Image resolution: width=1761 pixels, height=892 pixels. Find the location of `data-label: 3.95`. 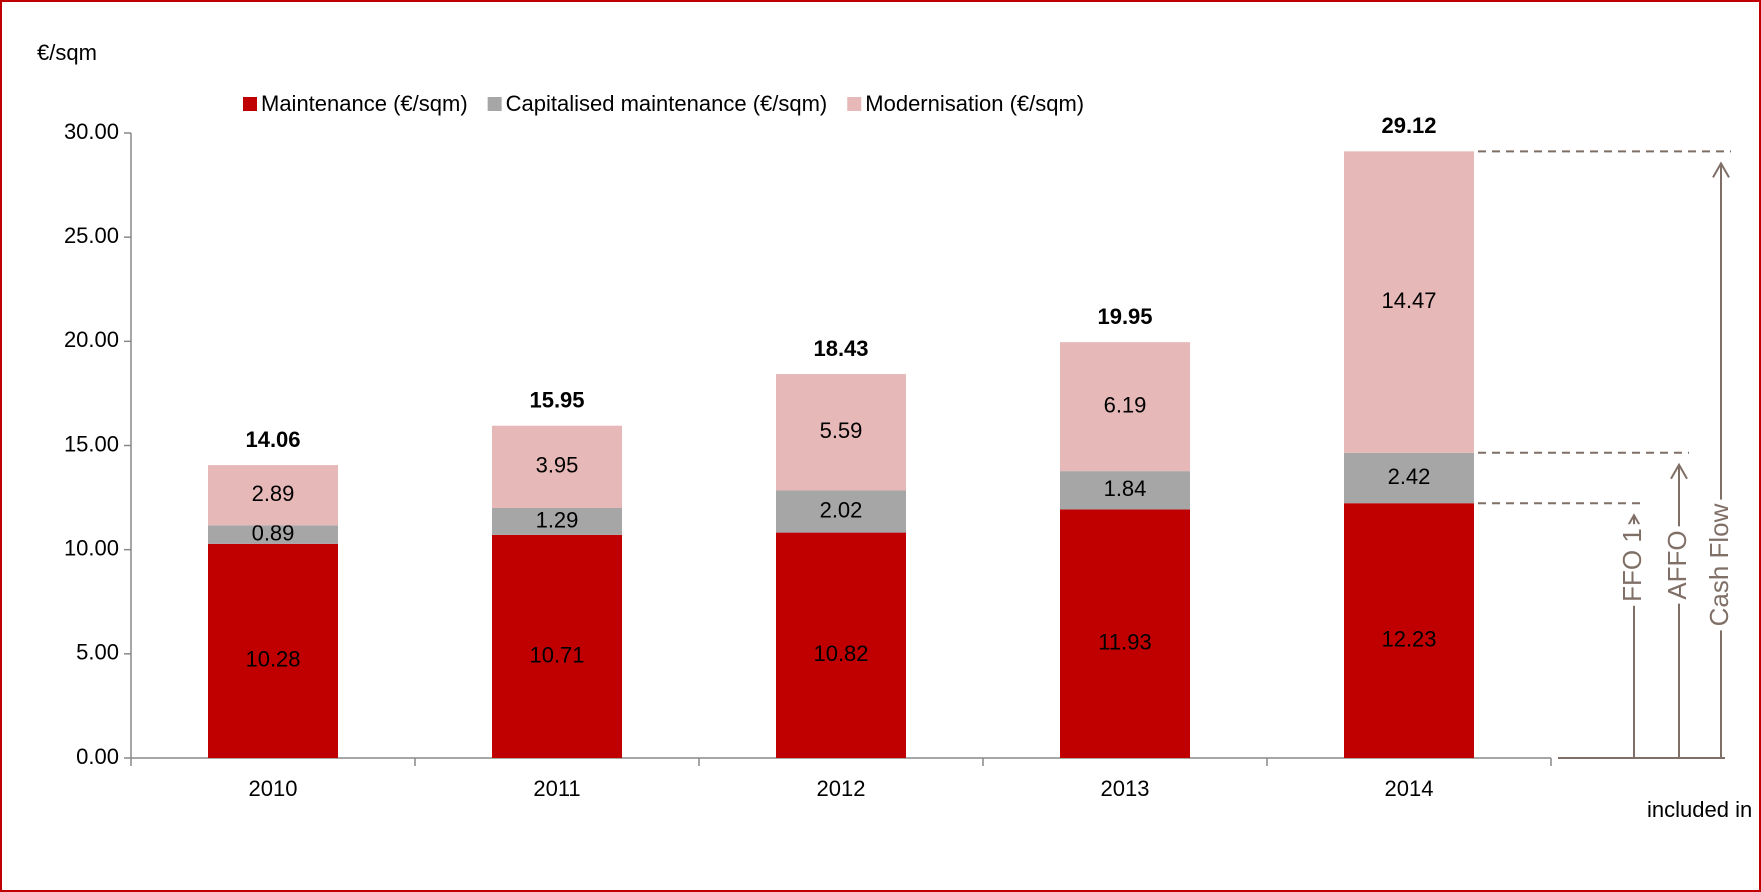

data-label: 3.95 is located at coordinates (557, 465).